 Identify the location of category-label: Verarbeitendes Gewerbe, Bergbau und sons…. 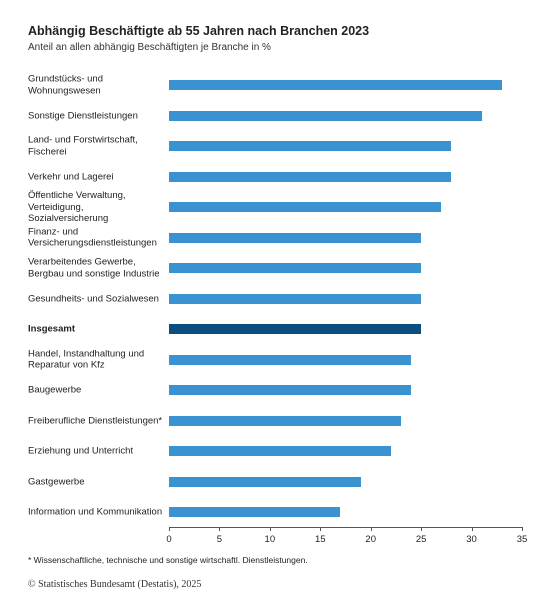
(94, 268).